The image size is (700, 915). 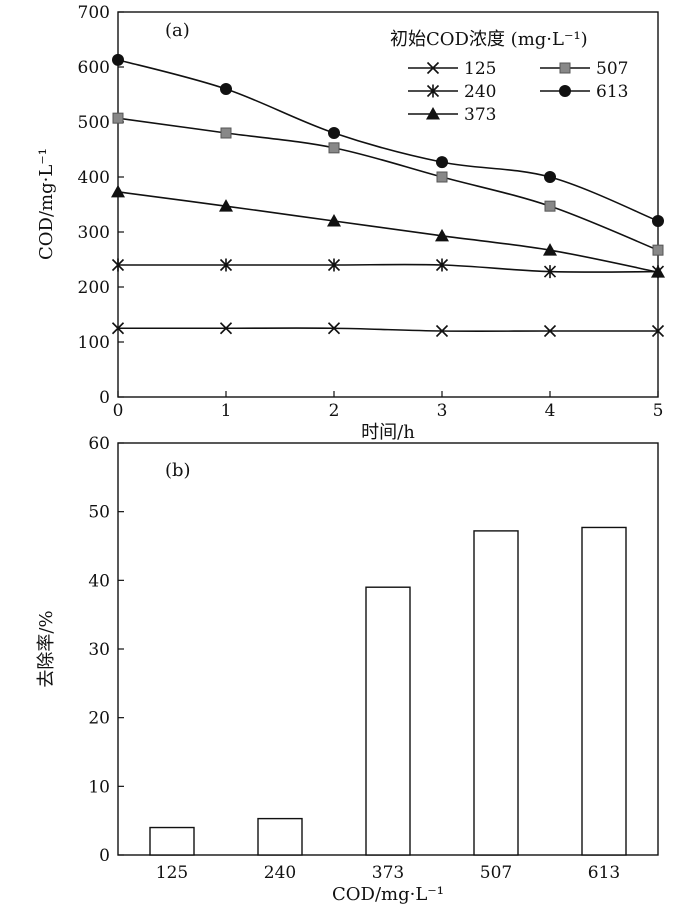 What do you see at coordinates (226, 411) in the screenshot?
I see `x-tick-label-a: 1` at bounding box center [226, 411].